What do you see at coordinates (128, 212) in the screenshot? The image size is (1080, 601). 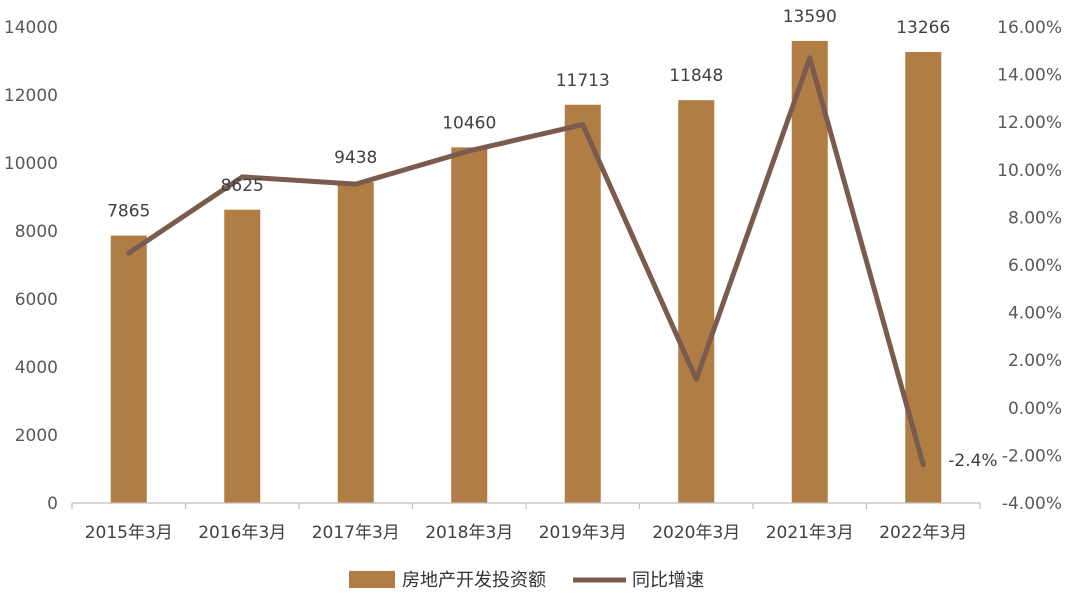 I see `bar-data-label: 7865` at bounding box center [128, 212].